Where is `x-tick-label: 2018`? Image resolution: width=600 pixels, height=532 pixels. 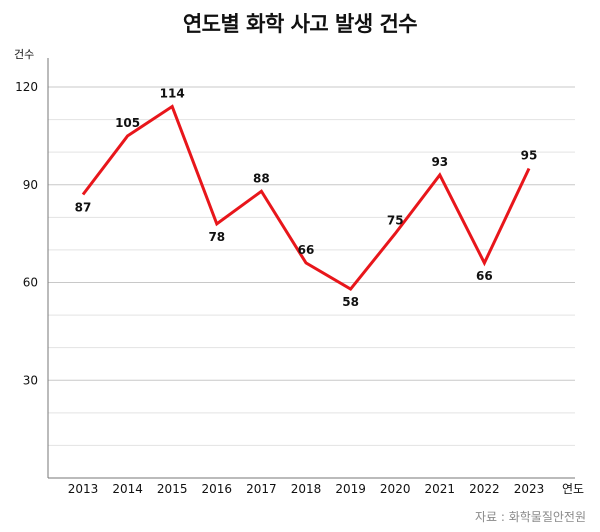 x-tick-label: 2018 is located at coordinates (306, 489).